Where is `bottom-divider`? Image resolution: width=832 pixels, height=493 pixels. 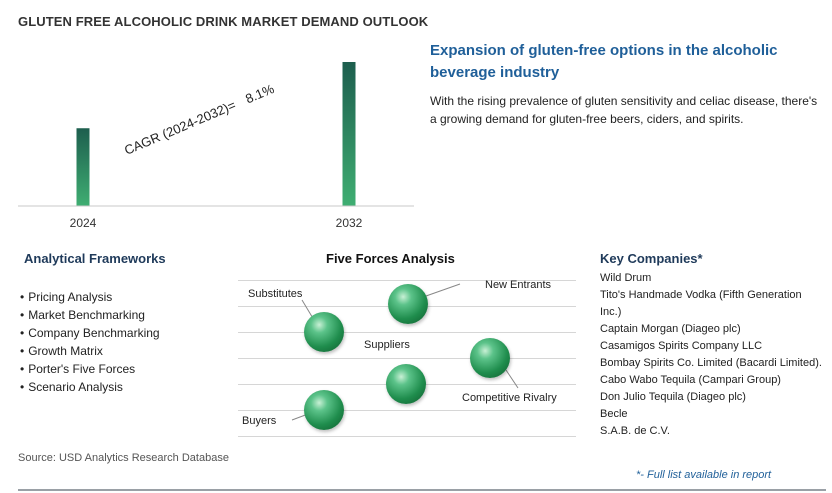 bottom-divider is located at coordinates (422, 490).